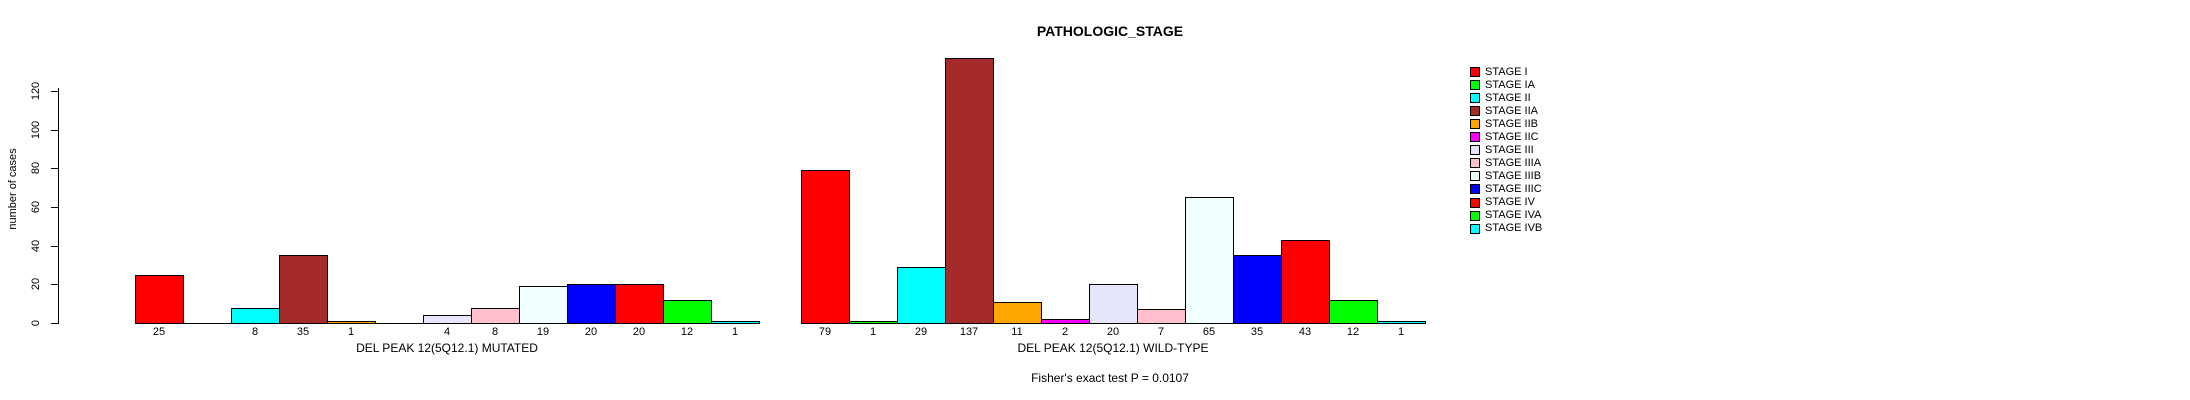  I want to click on legend-item: STAGE IV, so click(1502, 202).